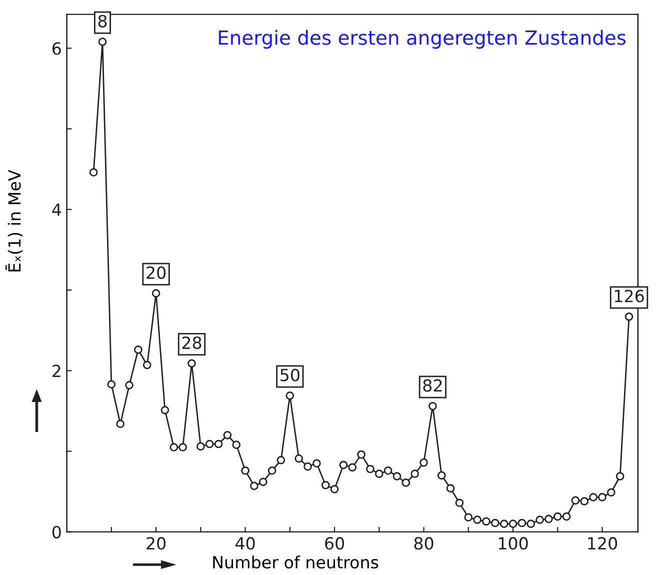 Image resolution: width=668 pixels, height=575 pixels. Describe the element at coordinates (102, 21) in the screenshot. I see `annotation: 8` at that location.